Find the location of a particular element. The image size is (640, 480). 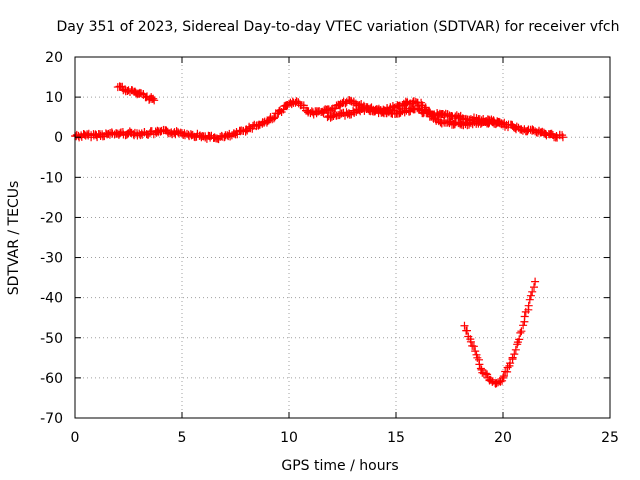

series-late-segment is located at coordinates (500, 332).